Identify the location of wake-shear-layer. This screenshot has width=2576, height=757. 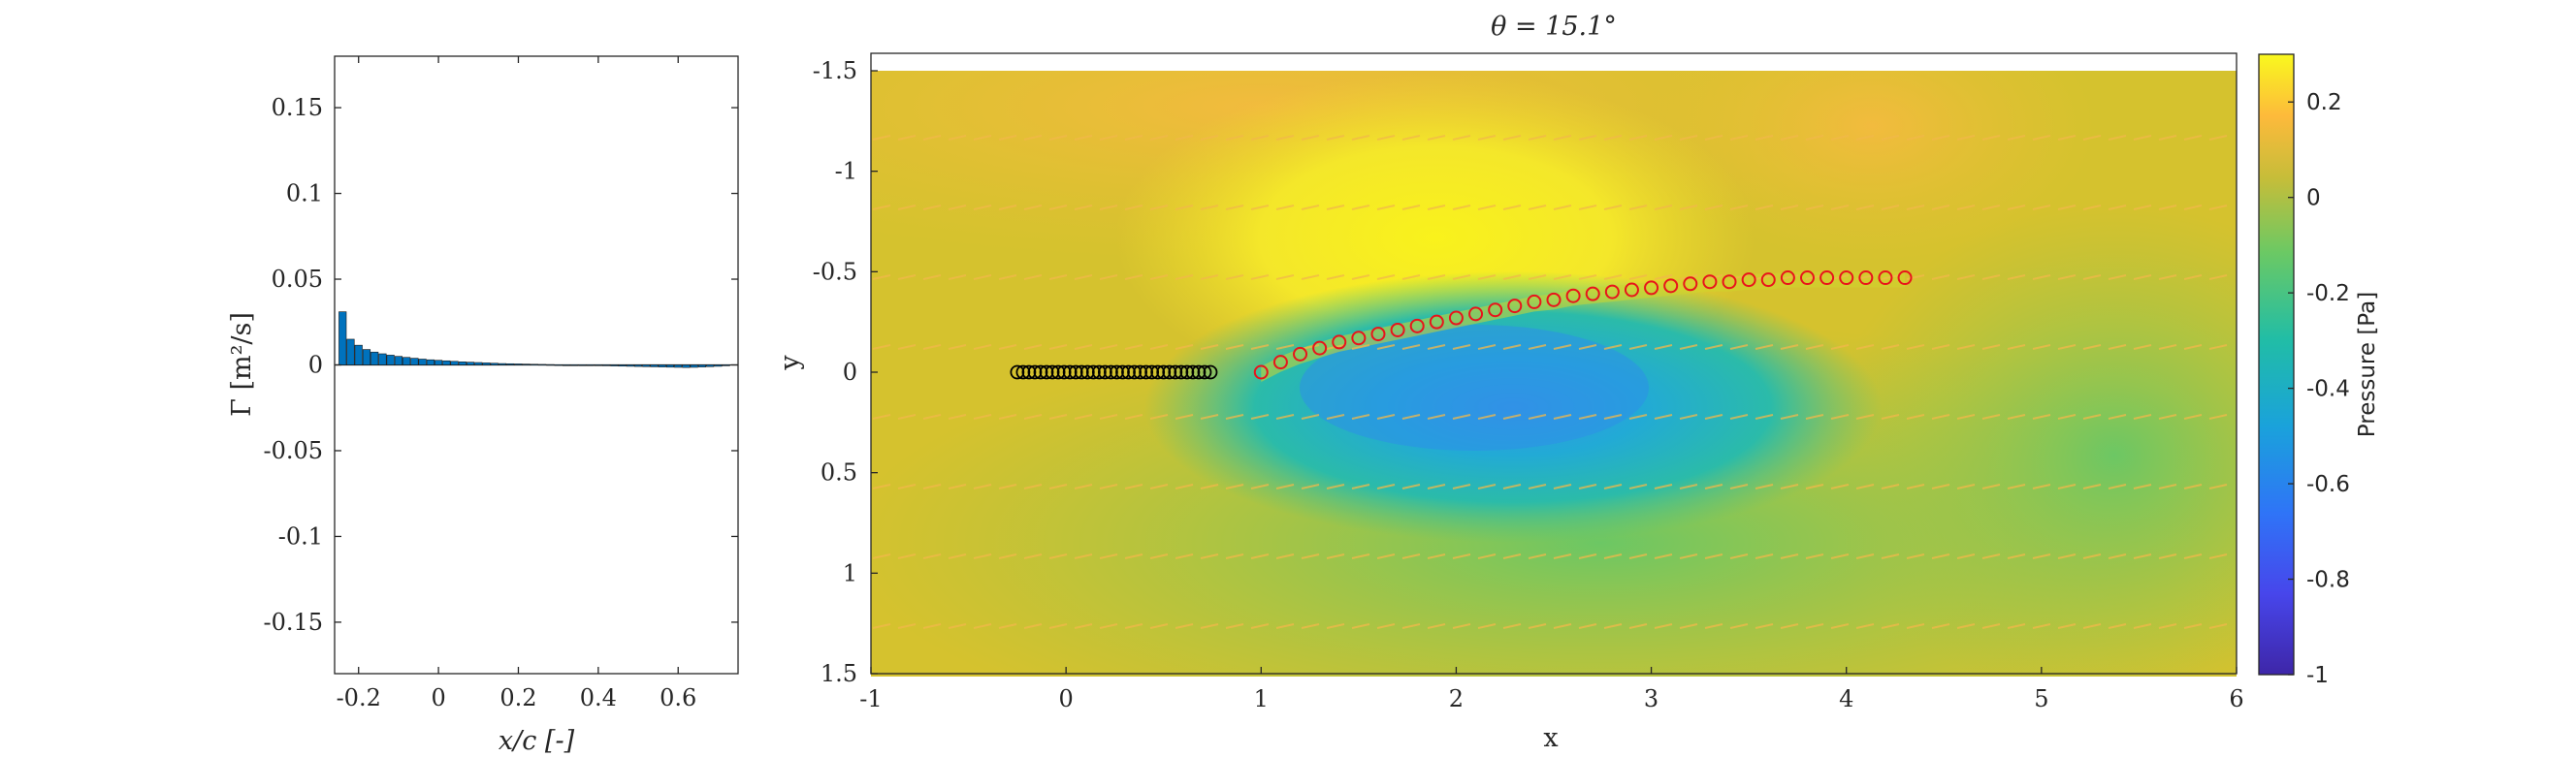
(1583, 326).